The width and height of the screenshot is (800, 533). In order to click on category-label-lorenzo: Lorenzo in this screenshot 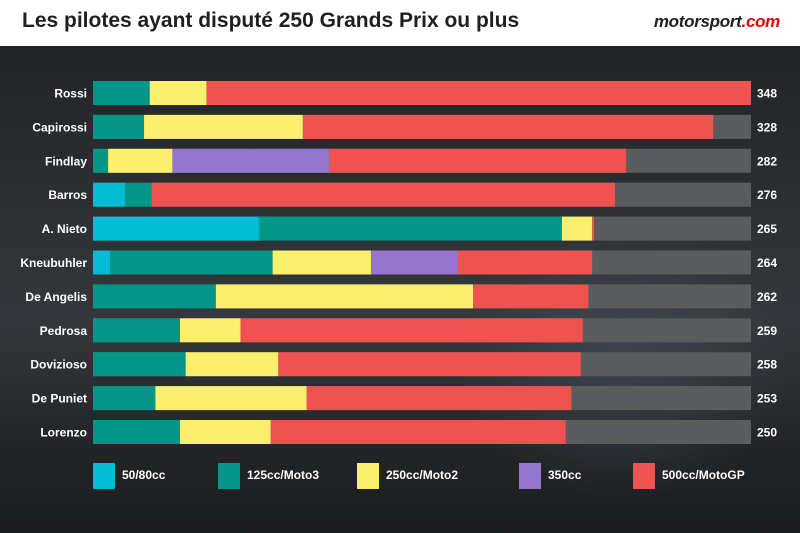, I will do `click(63, 433)`.